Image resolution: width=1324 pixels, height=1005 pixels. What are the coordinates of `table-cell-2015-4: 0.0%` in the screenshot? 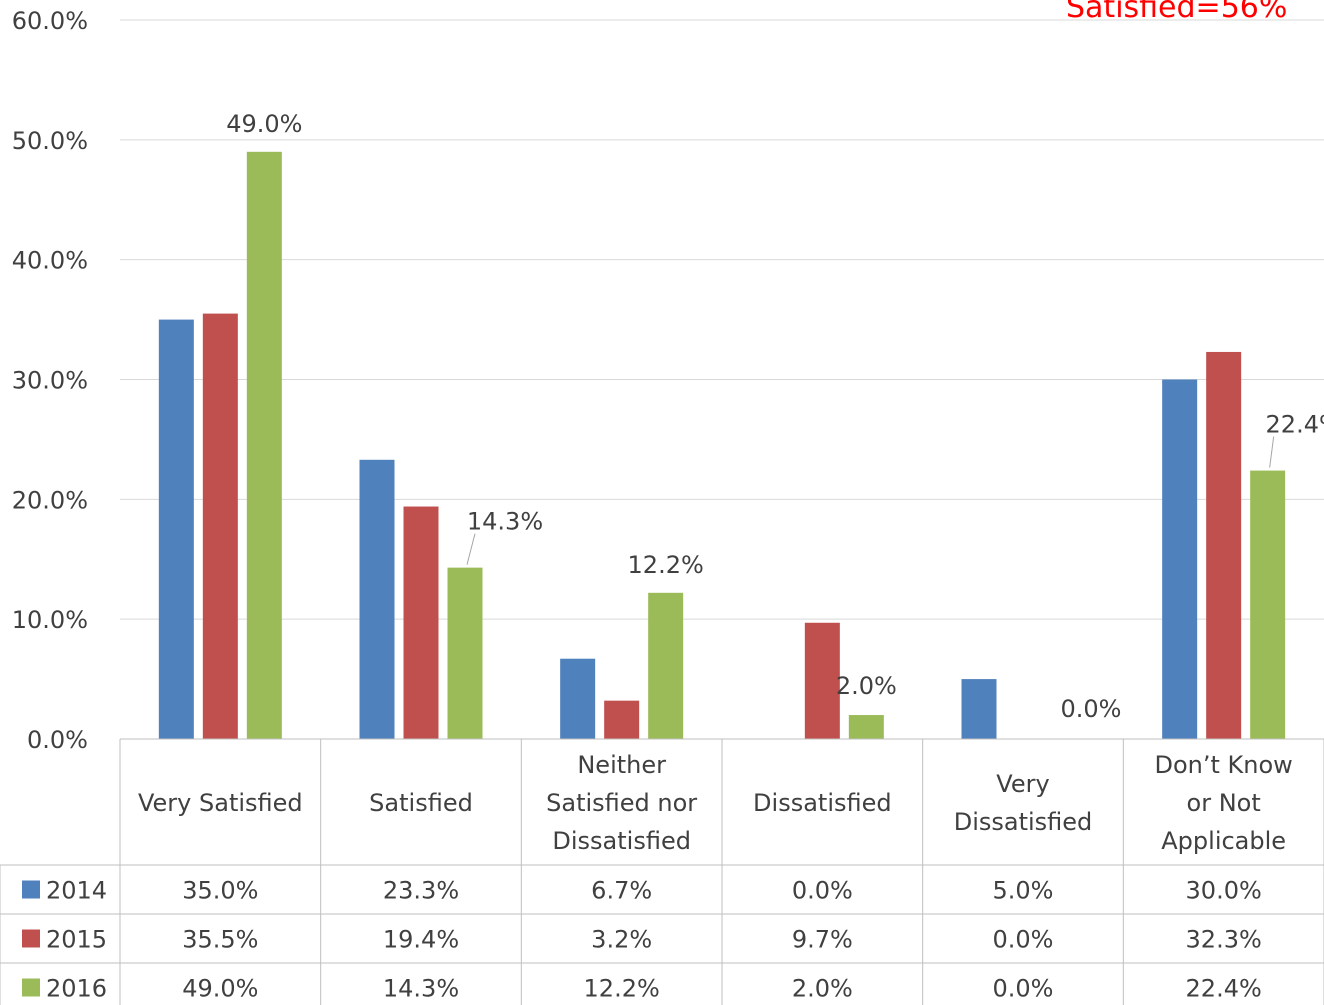 It's located at (1023, 940).